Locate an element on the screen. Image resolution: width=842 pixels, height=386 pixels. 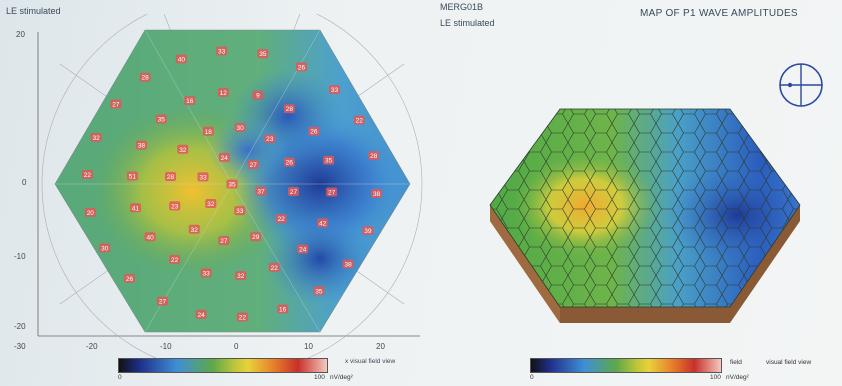
value-marker: 42 is located at coordinates (323, 223).